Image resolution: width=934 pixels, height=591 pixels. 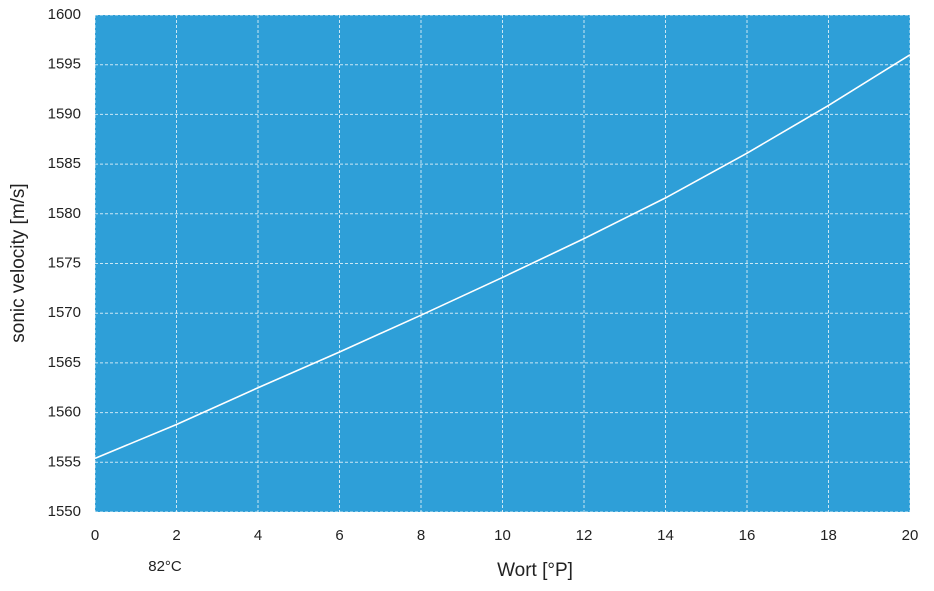 I want to click on y-tick-label: 1555, so click(x=64, y=461).